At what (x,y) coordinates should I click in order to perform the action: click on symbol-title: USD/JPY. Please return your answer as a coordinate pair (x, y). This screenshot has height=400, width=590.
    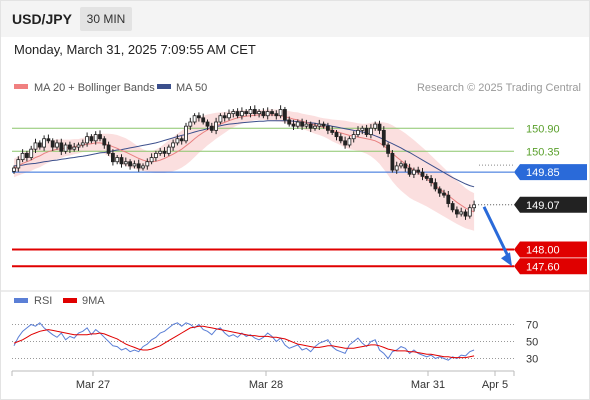
    Looking at the image, I should click on (42, 19).